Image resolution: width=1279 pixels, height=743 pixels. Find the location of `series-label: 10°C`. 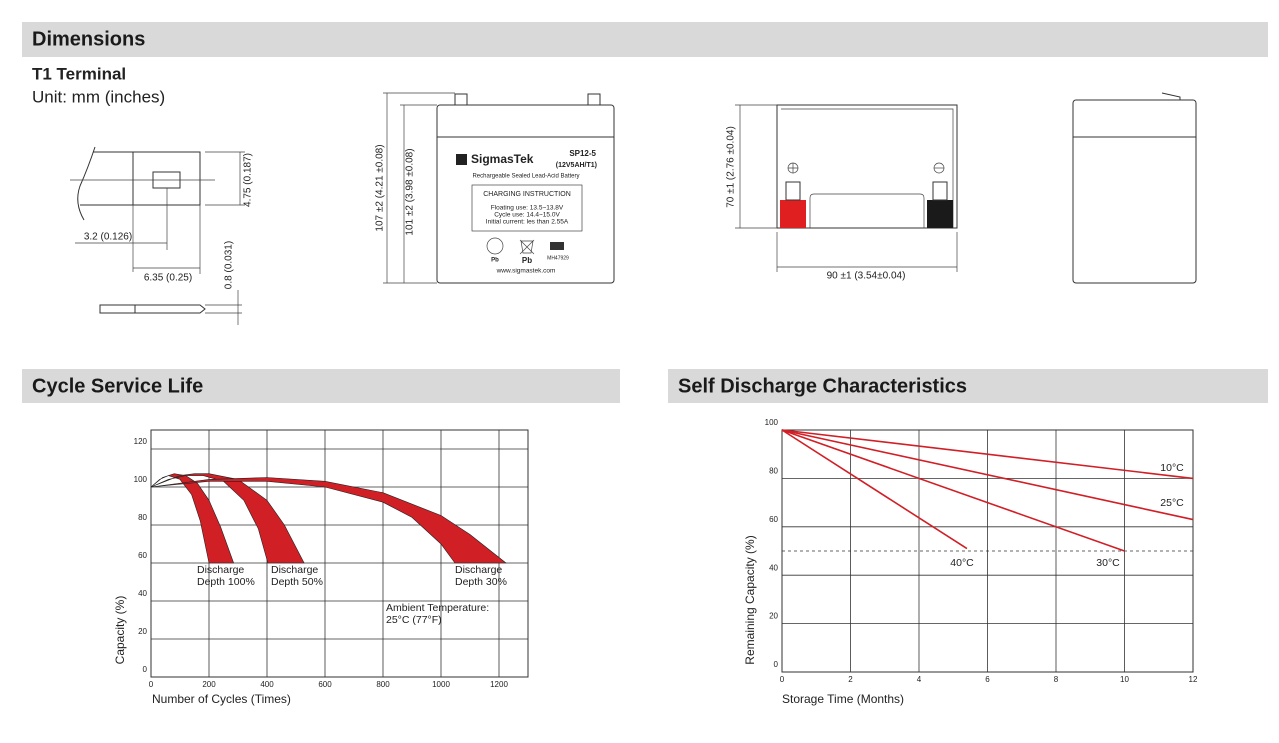

series-label: 10°C is located at coordinates (1172, 468).